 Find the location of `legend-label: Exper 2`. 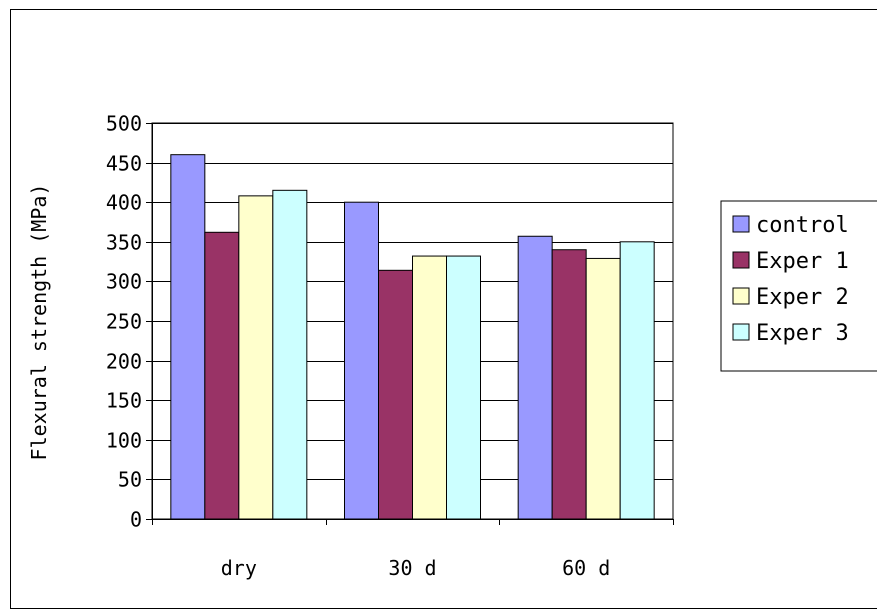

legend-label: Exper 2 is located at coordinates (802, 297).